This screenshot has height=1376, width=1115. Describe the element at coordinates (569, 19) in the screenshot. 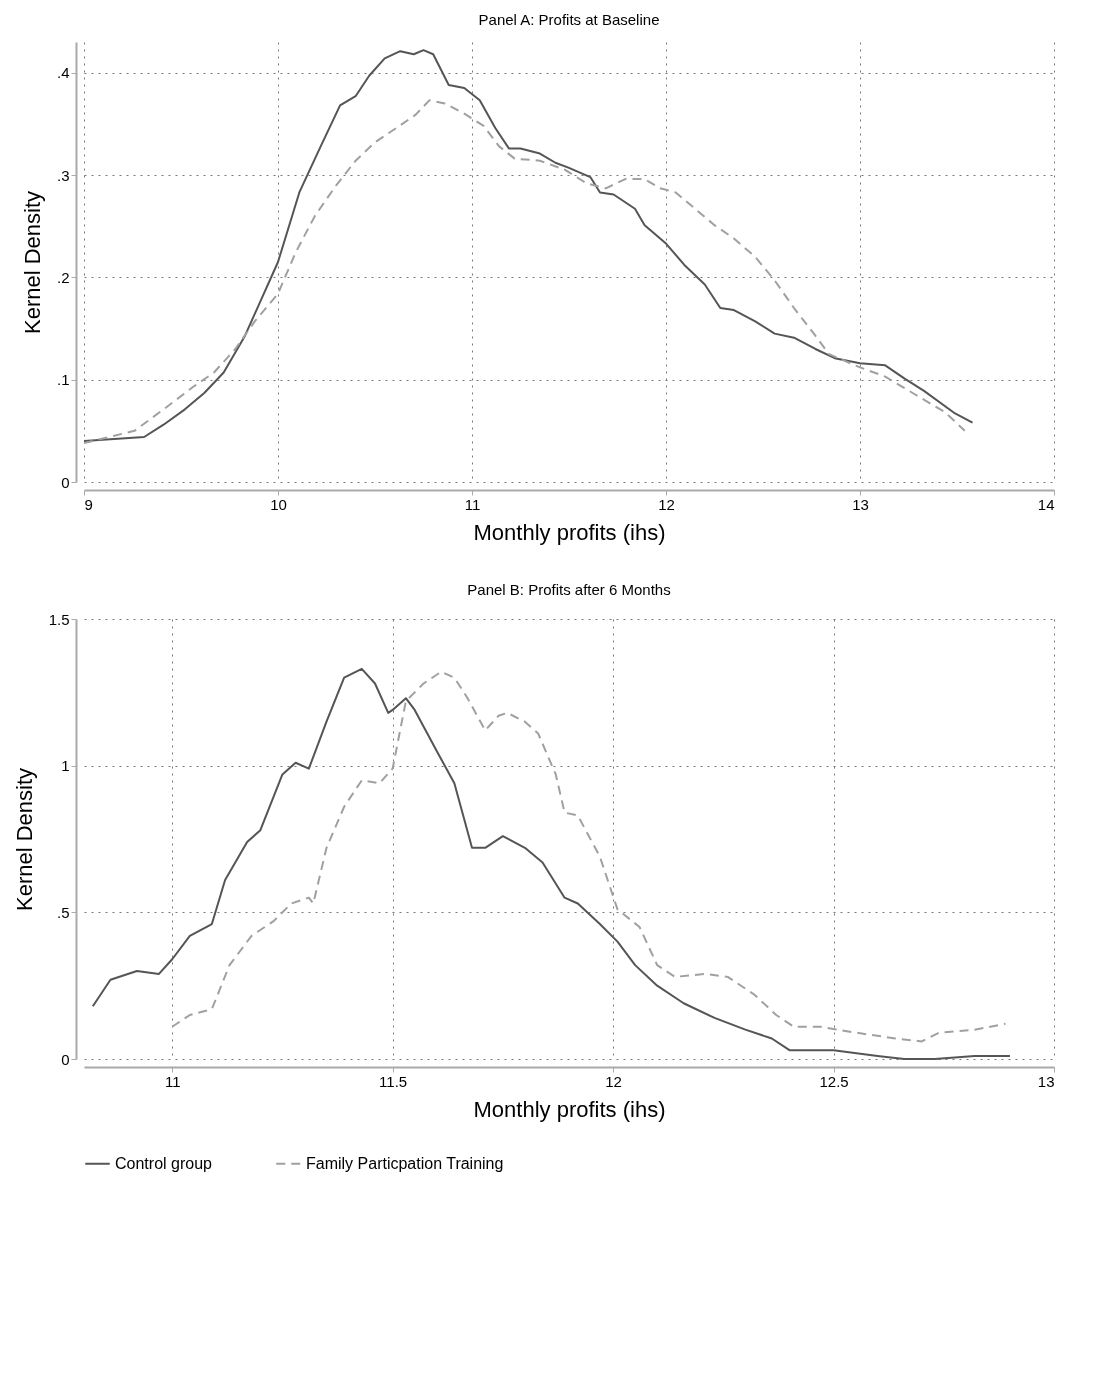

I see `chart-title: Panel A: Profits at Baseline` at that location.